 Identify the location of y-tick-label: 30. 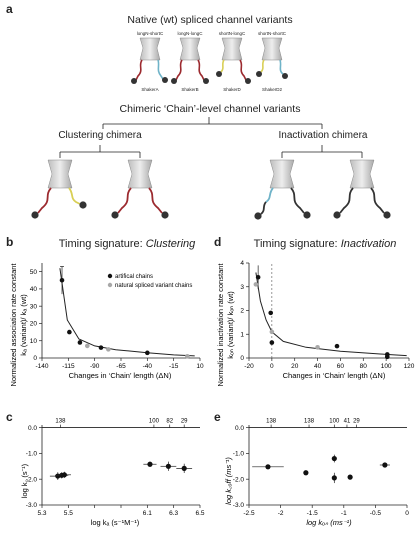
(34, 306).